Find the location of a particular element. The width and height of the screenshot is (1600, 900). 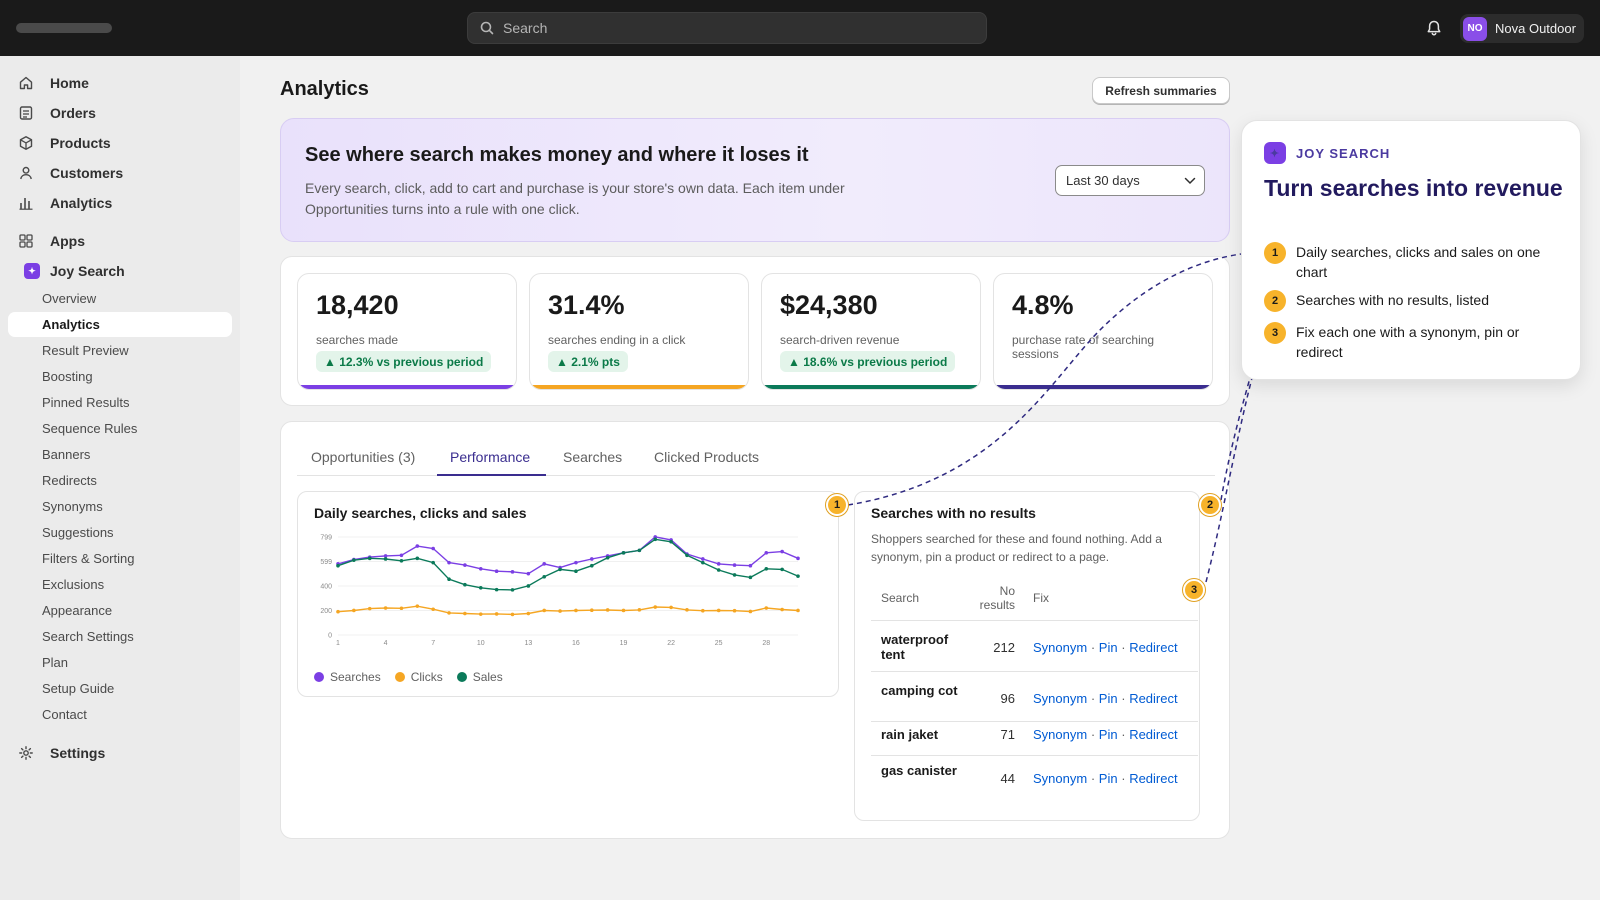

page-title: Analytics is located at coordinates (324, 89).